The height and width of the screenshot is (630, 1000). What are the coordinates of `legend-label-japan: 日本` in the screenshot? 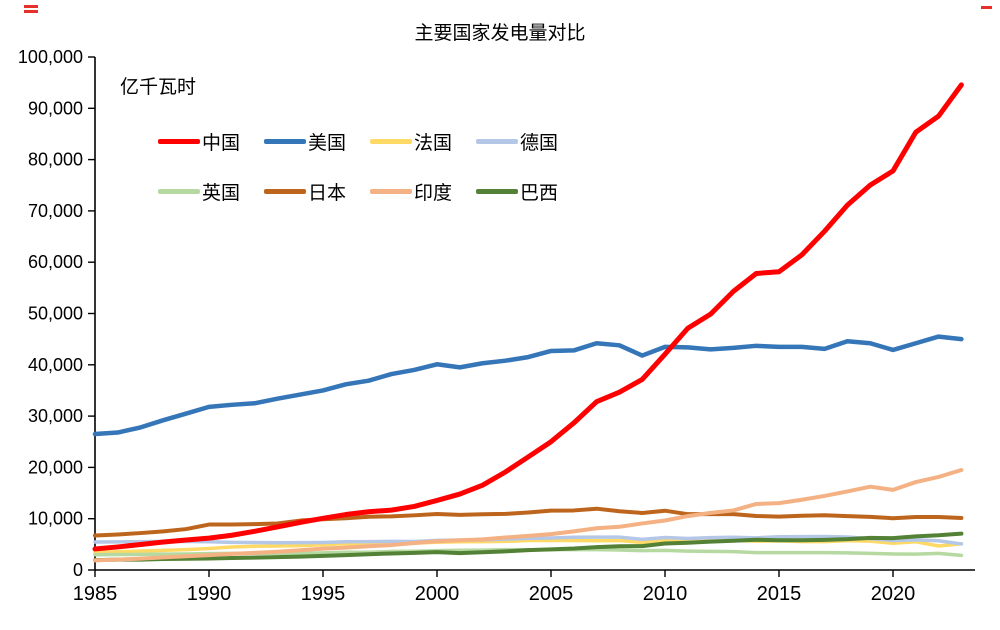 It's located at (327, 193).